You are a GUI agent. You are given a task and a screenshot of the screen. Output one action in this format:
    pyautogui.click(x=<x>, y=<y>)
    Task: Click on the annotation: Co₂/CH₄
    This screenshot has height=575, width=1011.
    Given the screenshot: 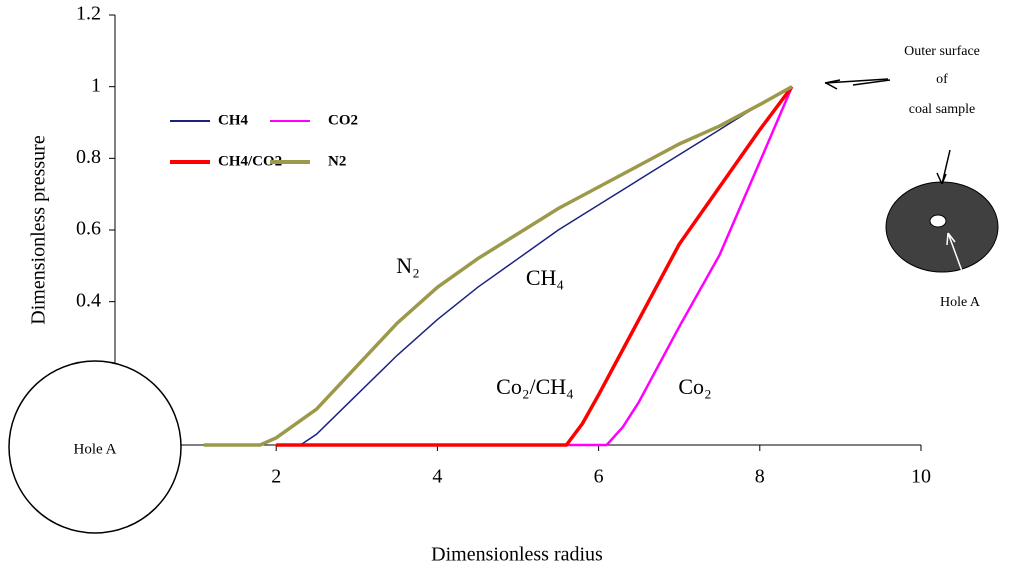 What is the action you would take?
    pyautogui.click(x=535, y=386)
    